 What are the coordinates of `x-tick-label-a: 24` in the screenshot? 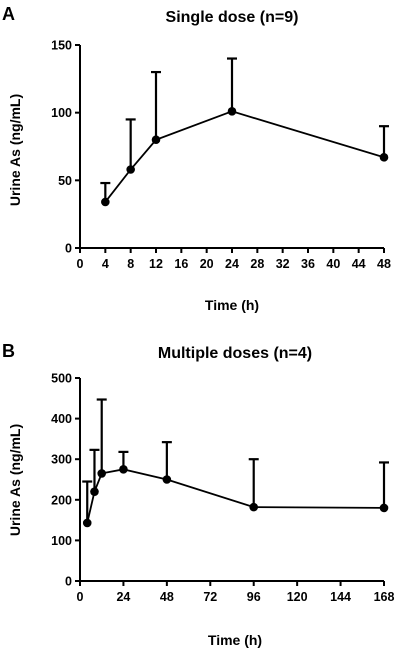 It's located at (232, 264).